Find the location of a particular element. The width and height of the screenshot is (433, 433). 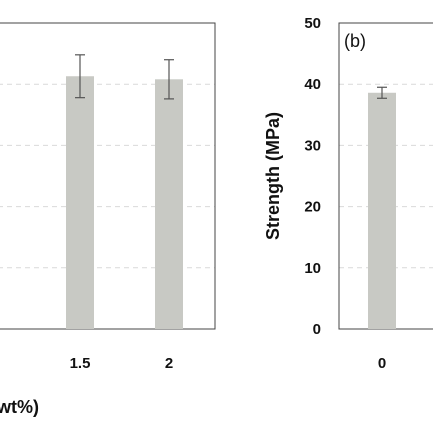

panel-b-label: (b) is located at coordinates (355, 41).